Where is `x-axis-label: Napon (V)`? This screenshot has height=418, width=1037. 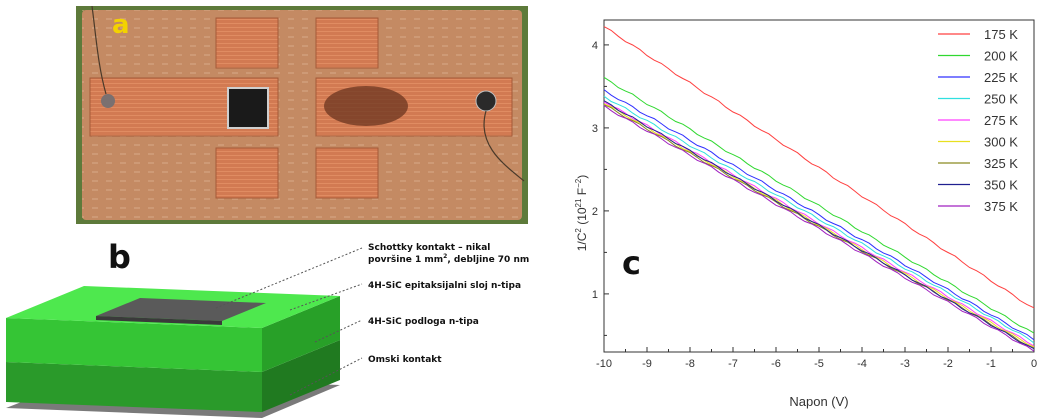
x-axis-label: Napon (V) is located at coordinates (818, 401).